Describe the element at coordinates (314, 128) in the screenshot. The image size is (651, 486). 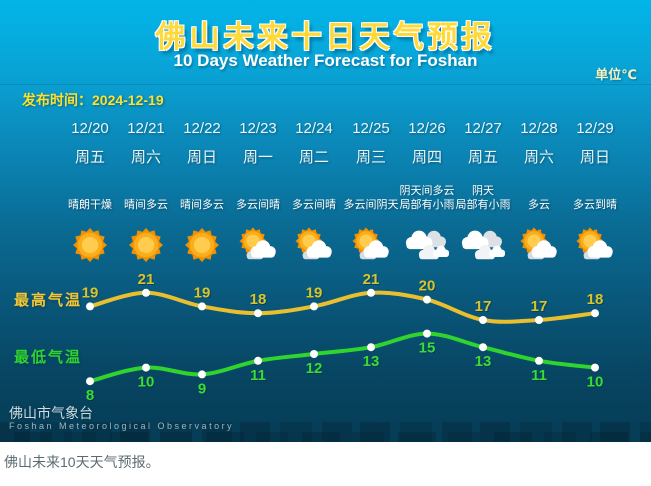
I see `forecast-date: 12/24` at that location.